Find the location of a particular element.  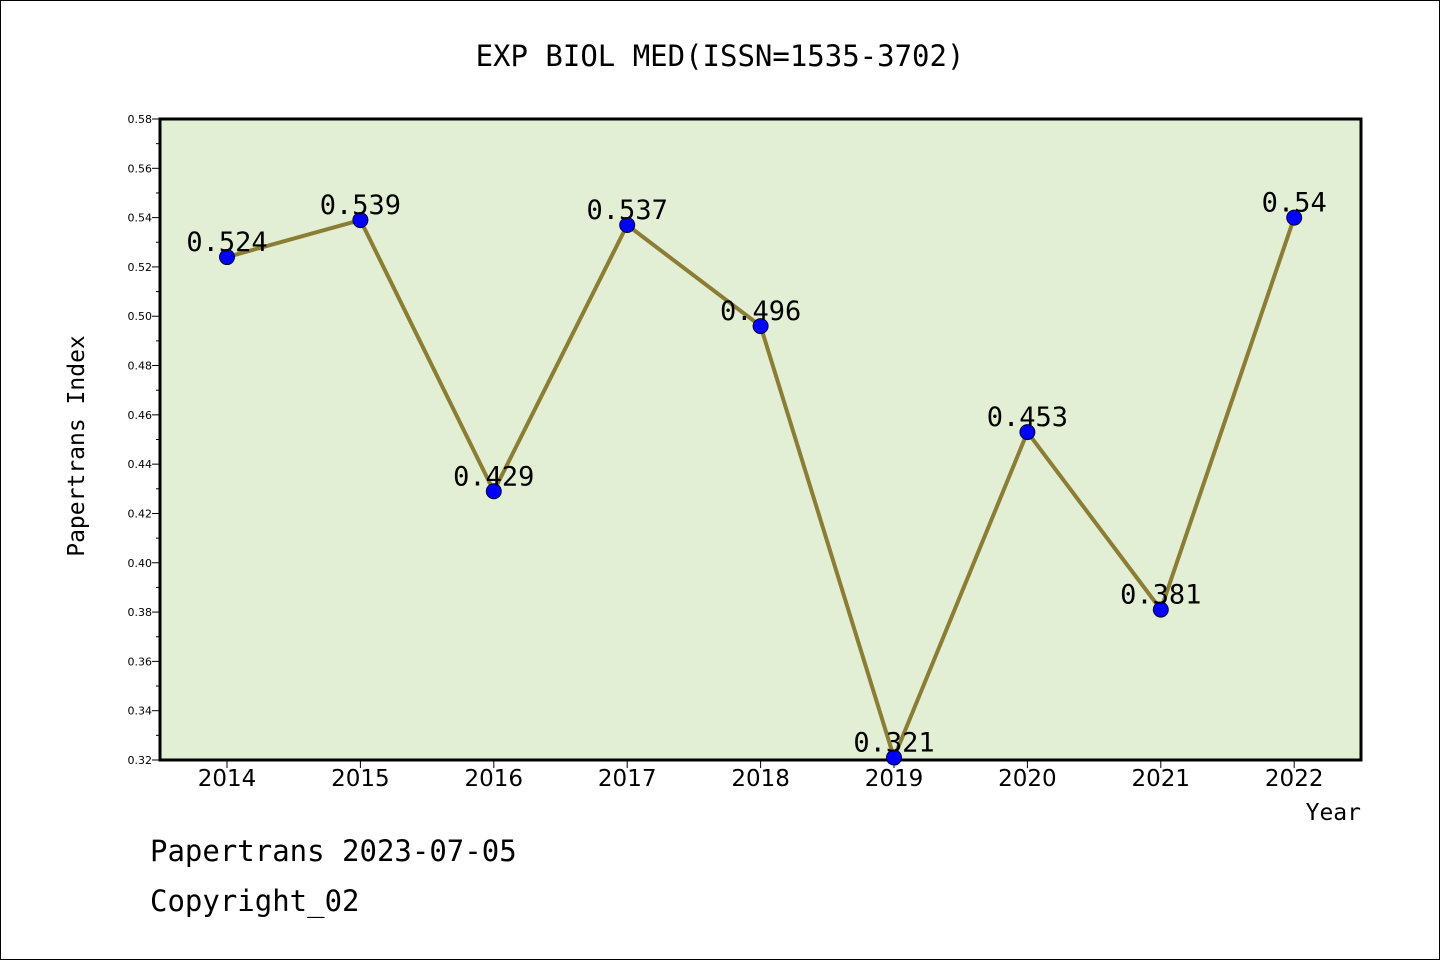

x-axis: 2014 2015 2016 2017 2018 2019 2020 2021 2022 is located at coordinates (761, 776).